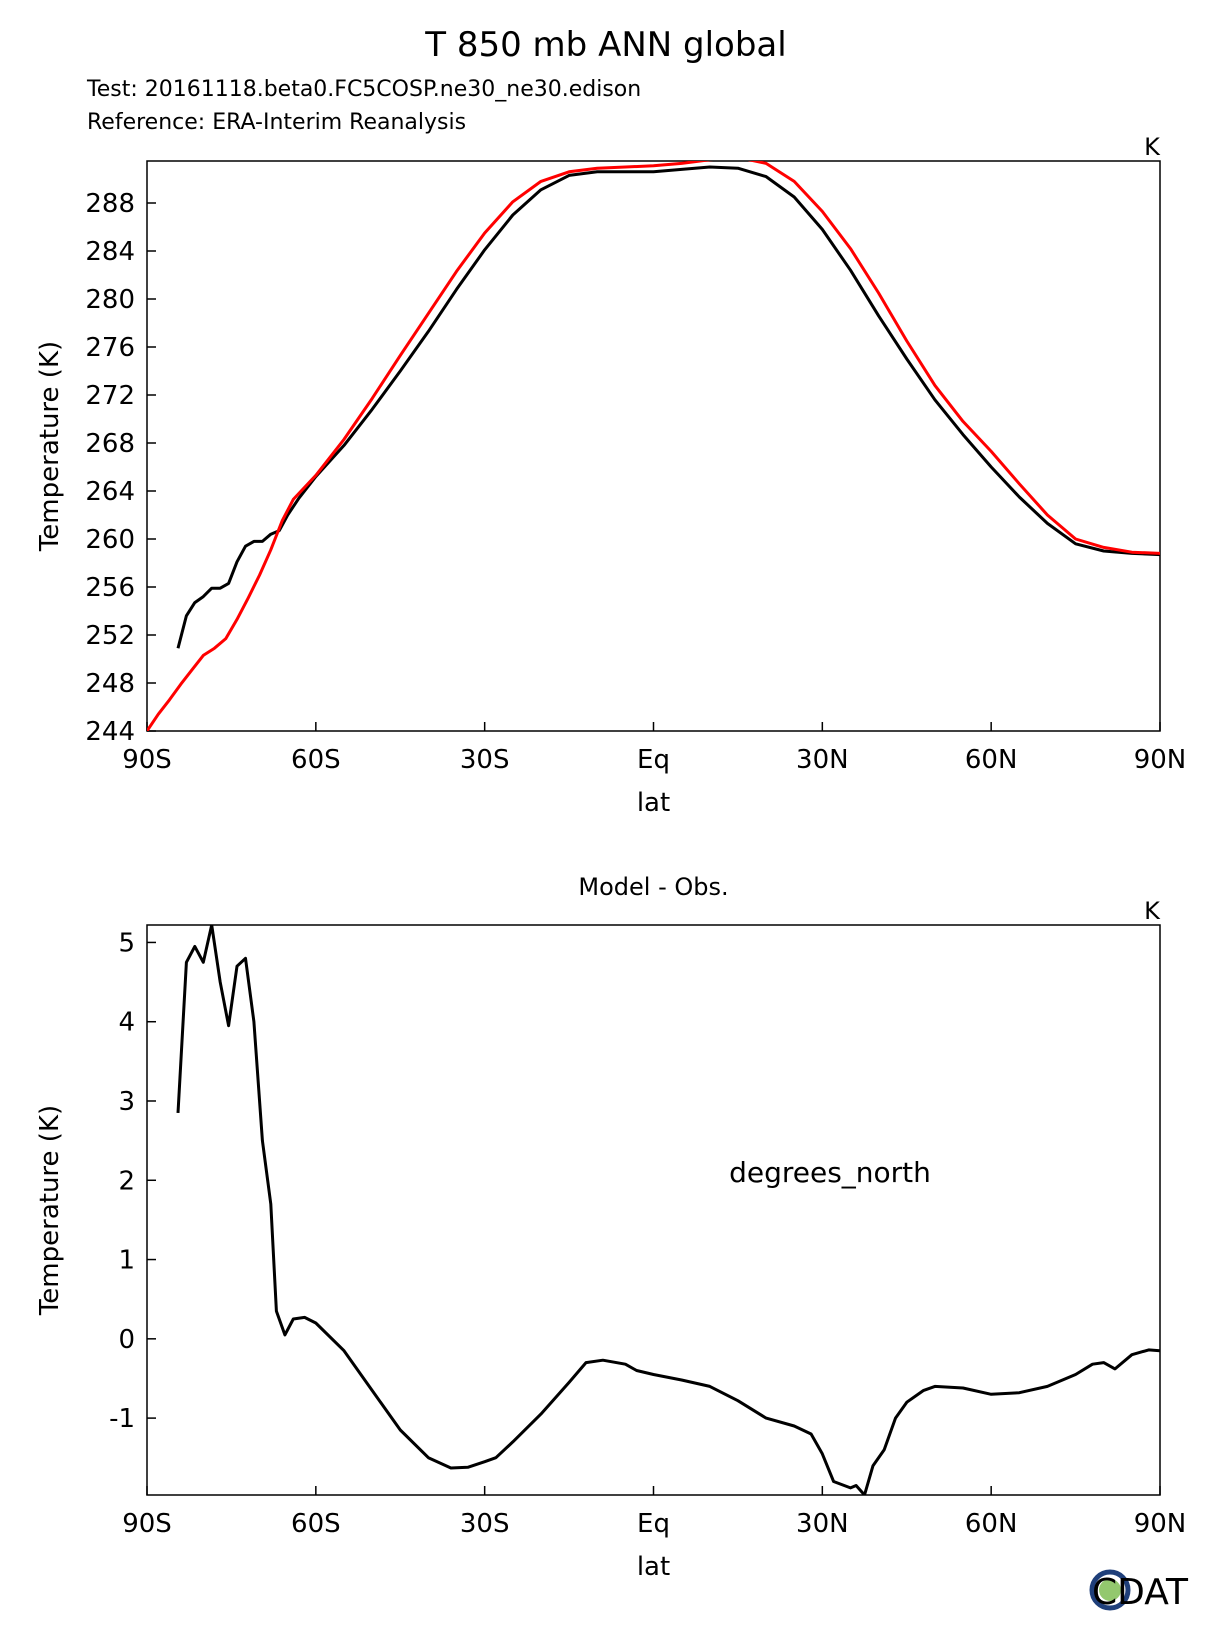 The height and width of the screenshot is (1628, 1212). I want to click on annotation-text: degrees_north, so click(830, 1172).